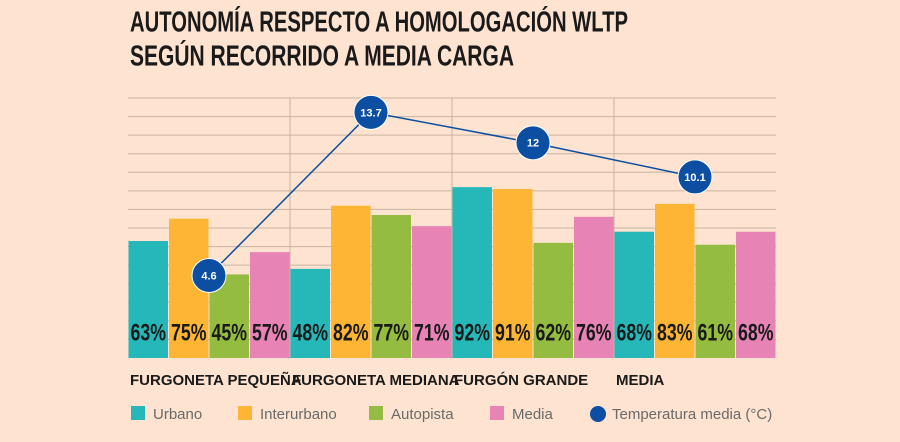 This screenshot has width=900, height=442. I want to click on value-label: 61%, so click(716, 332).